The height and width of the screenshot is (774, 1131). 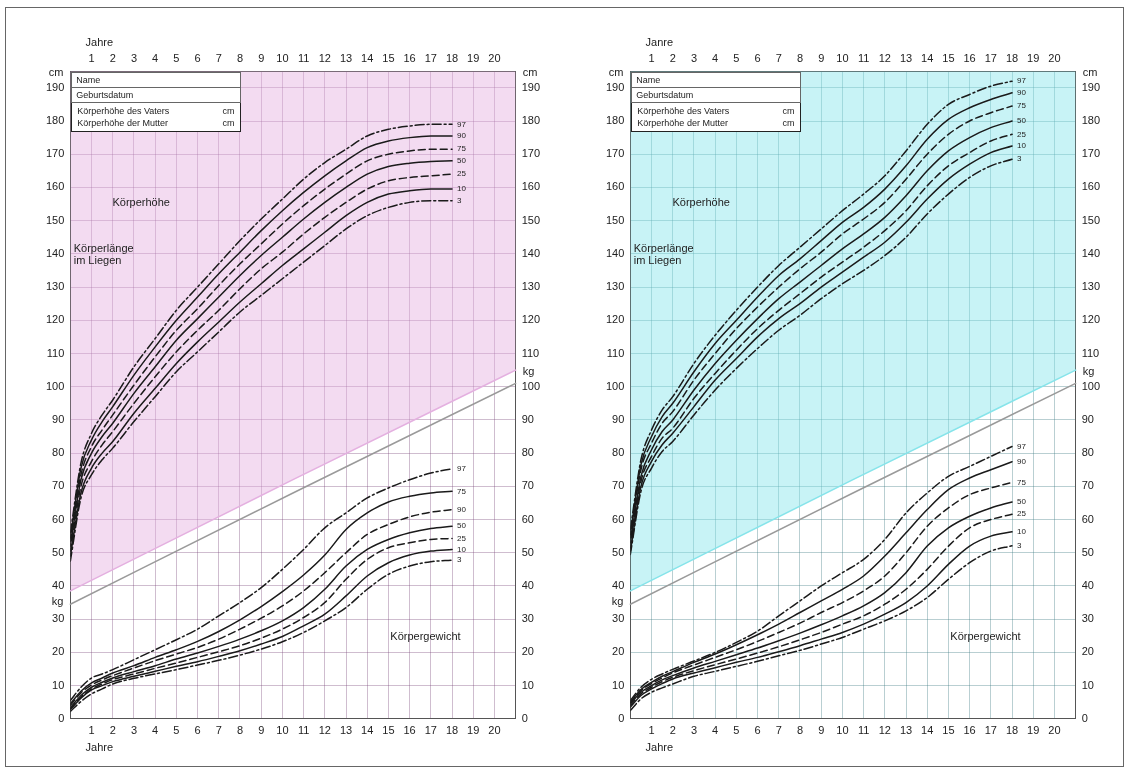 I want to click on x-tick-label: 15, so click(x=948, y=730).